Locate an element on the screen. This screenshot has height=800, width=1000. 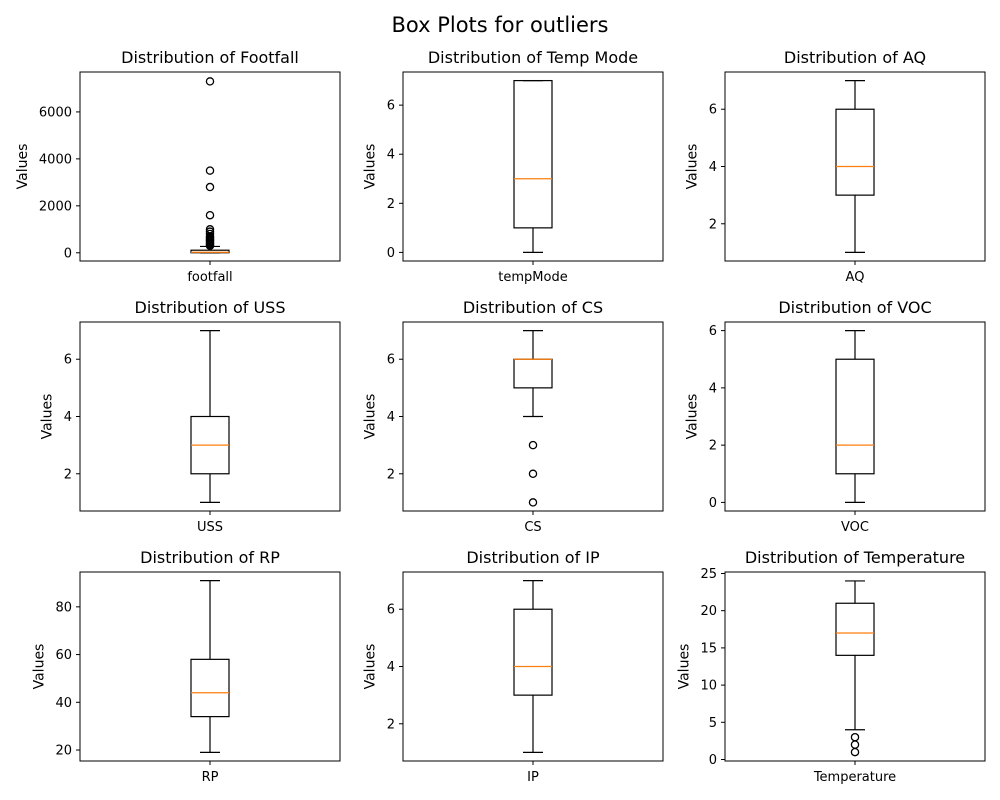
y-tick-label: 80 is located at coordinates (63, 607).